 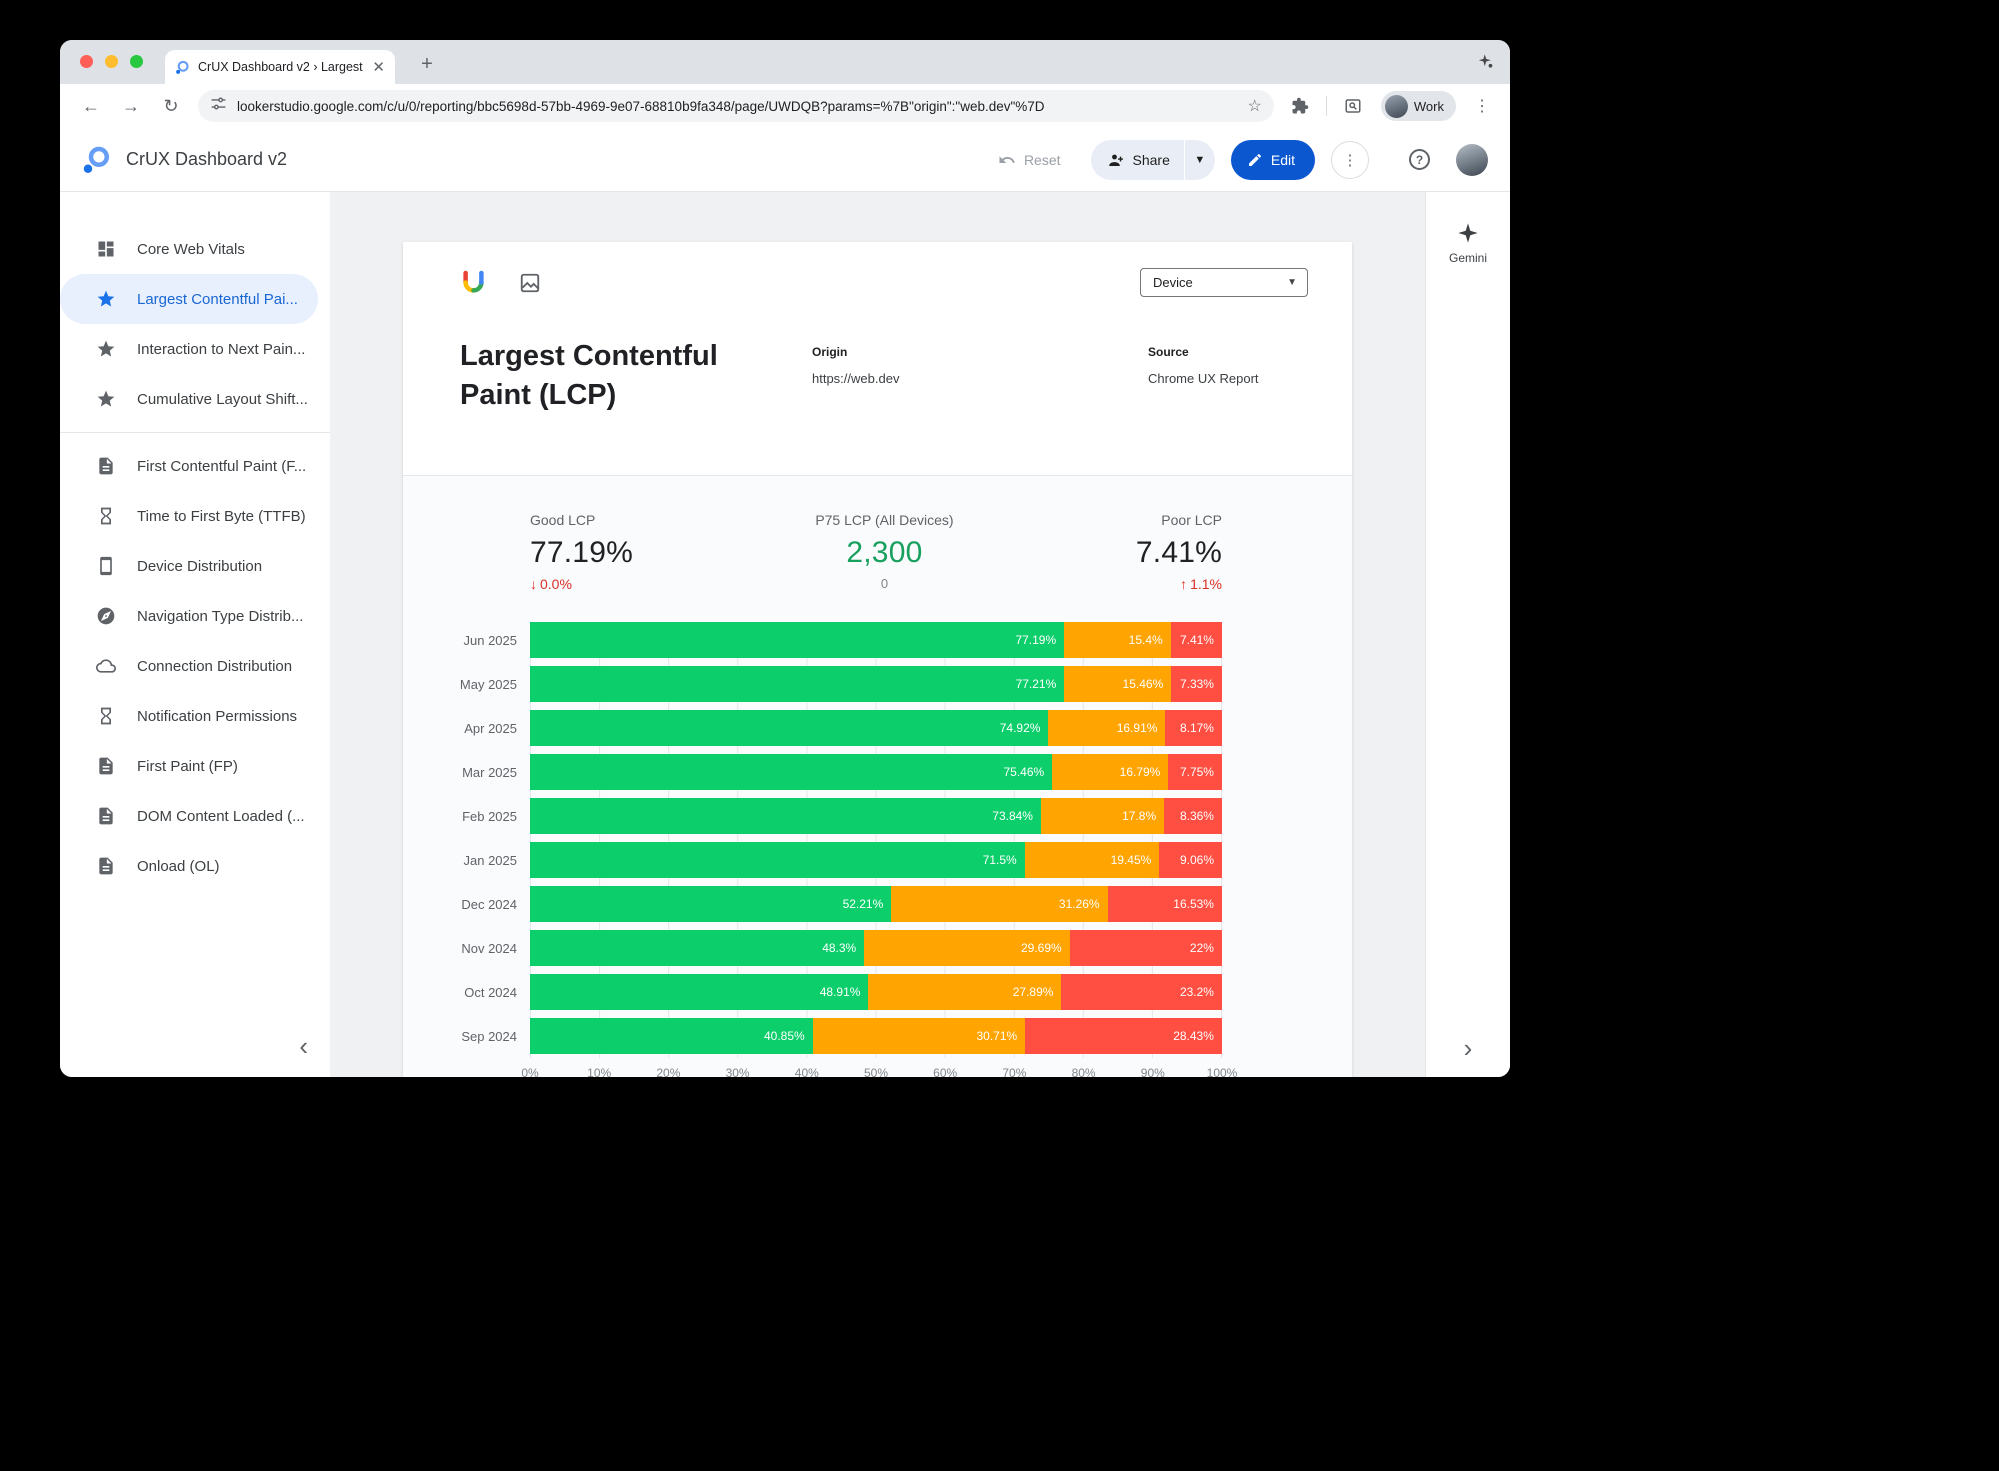 I want to click on bar-segment-good: 52.21%, so click(x=711, y=904).